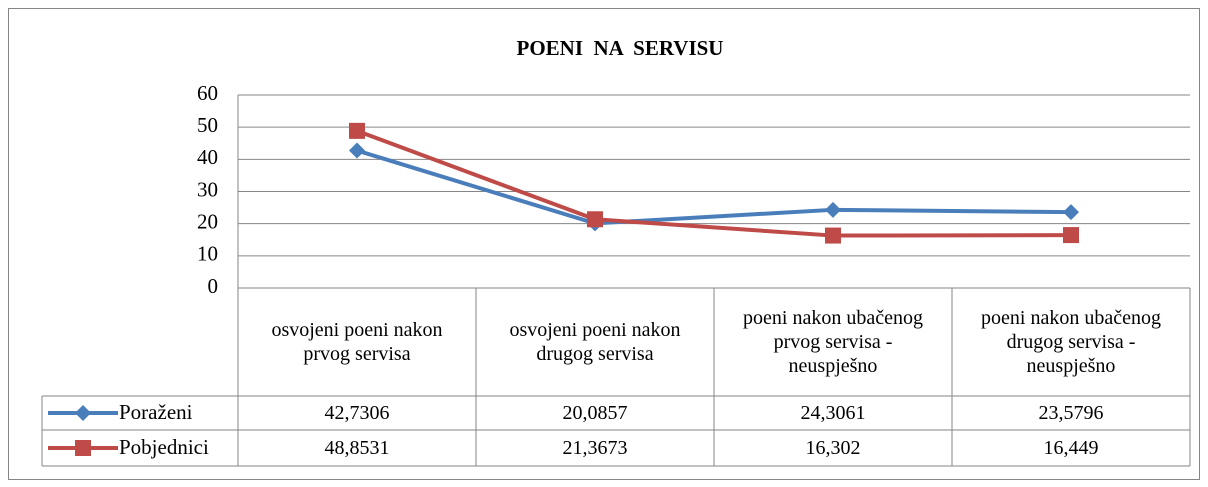  What do you see at coordinates (156, 412) in the screenshot?
I see `legend-label: Poraženi` at bounding box center [156, 412].